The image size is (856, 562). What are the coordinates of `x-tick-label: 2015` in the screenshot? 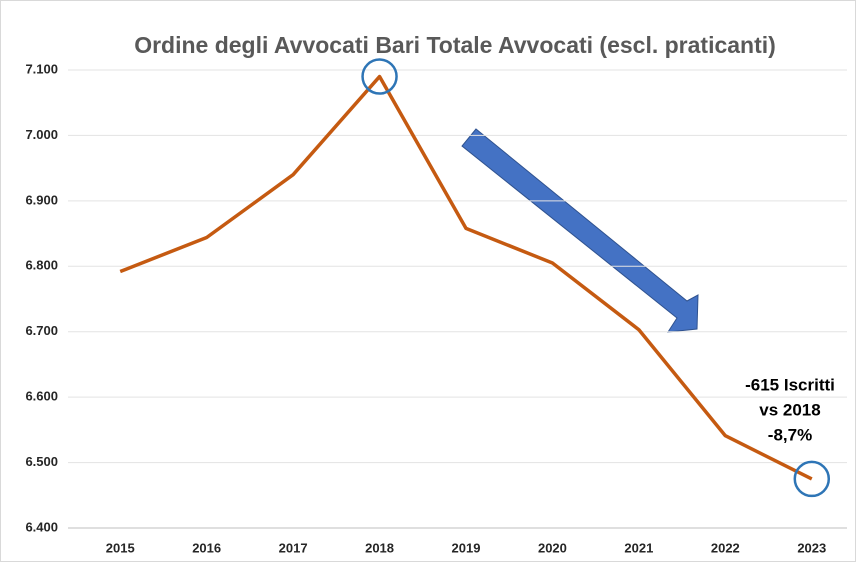 It's located at (120, 547).